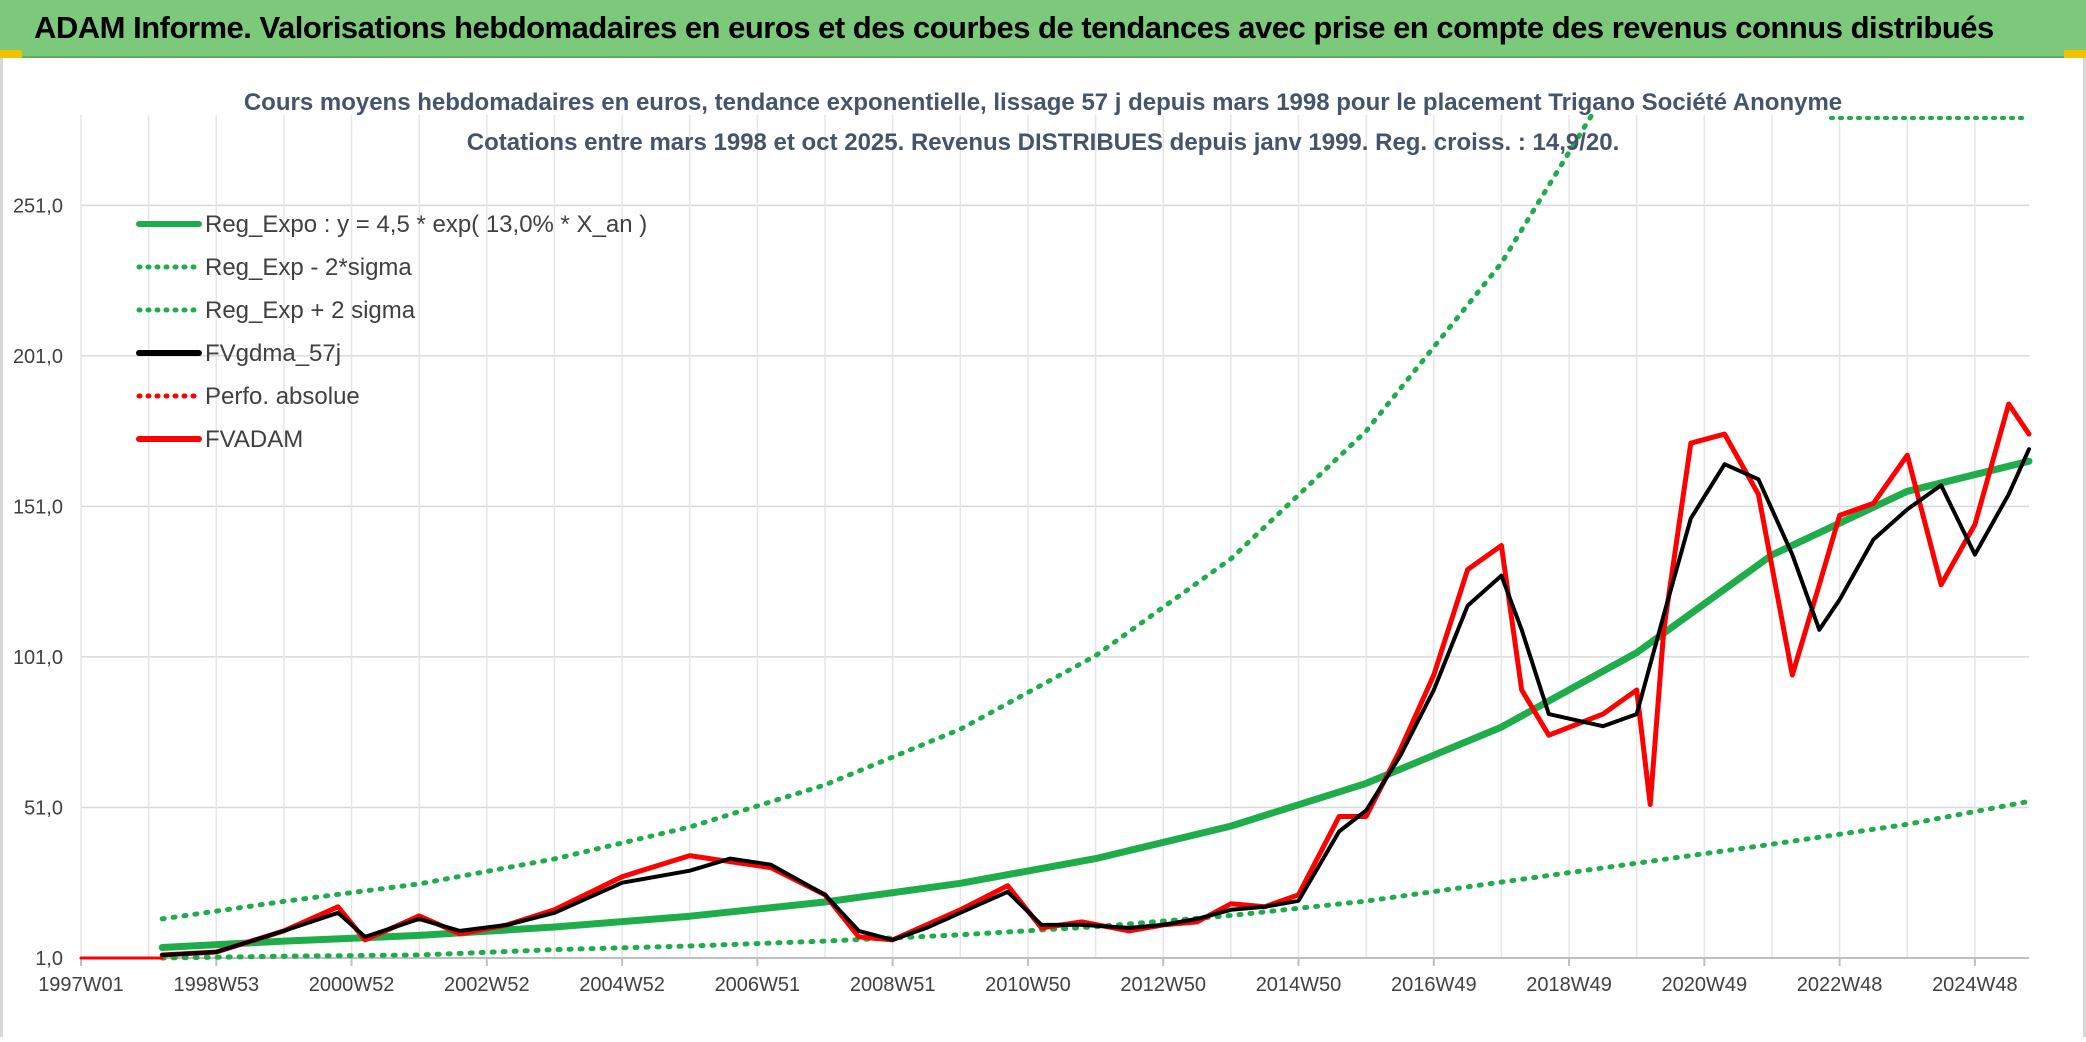 The height and width of the screenshot is (1042, 2086). Describe the element at coordinates (893, 985) in the screenshot. I see `x-tick-label: 2008W51` at that location.